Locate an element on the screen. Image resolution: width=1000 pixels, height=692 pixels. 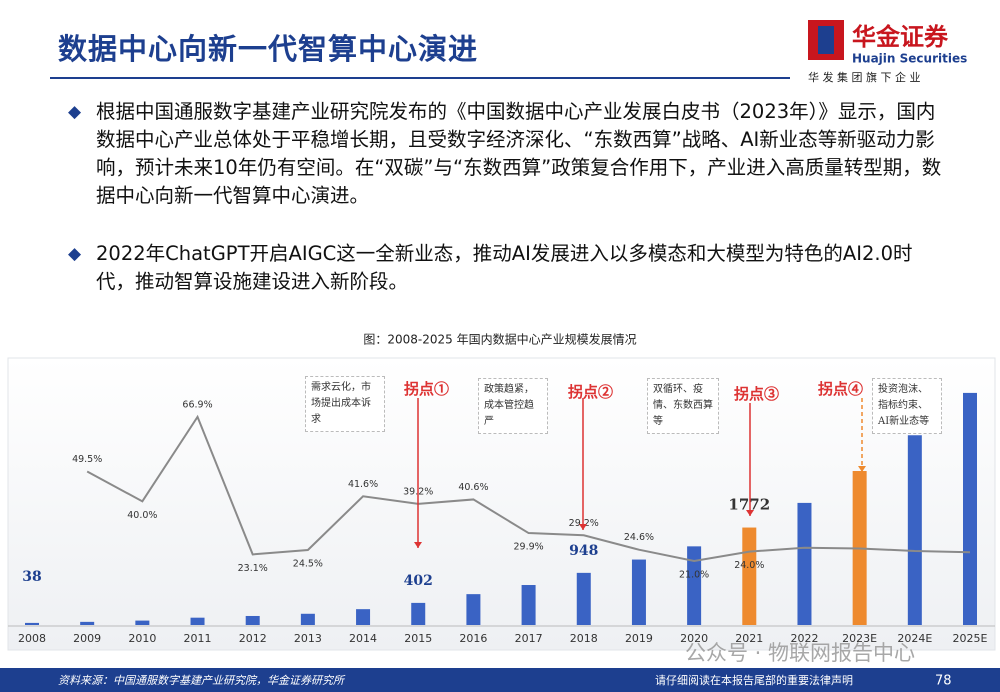
x-tick-label: 2018 is located at coordinates (584, 638).